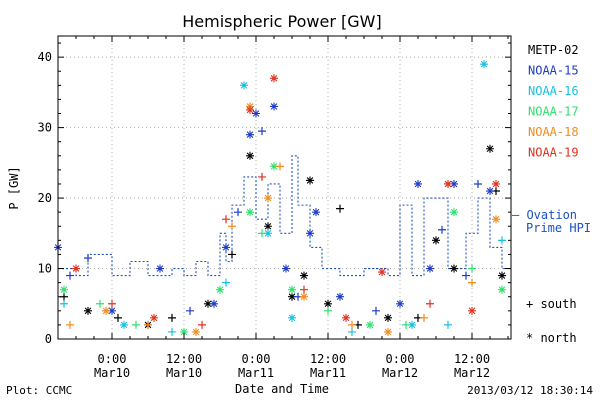 This screenshot has width=600, height=400. Describe the element at coordinates (530, 390) in the screenshot. I see `timestamp: 2013/03/12 18:30:14` at that location.